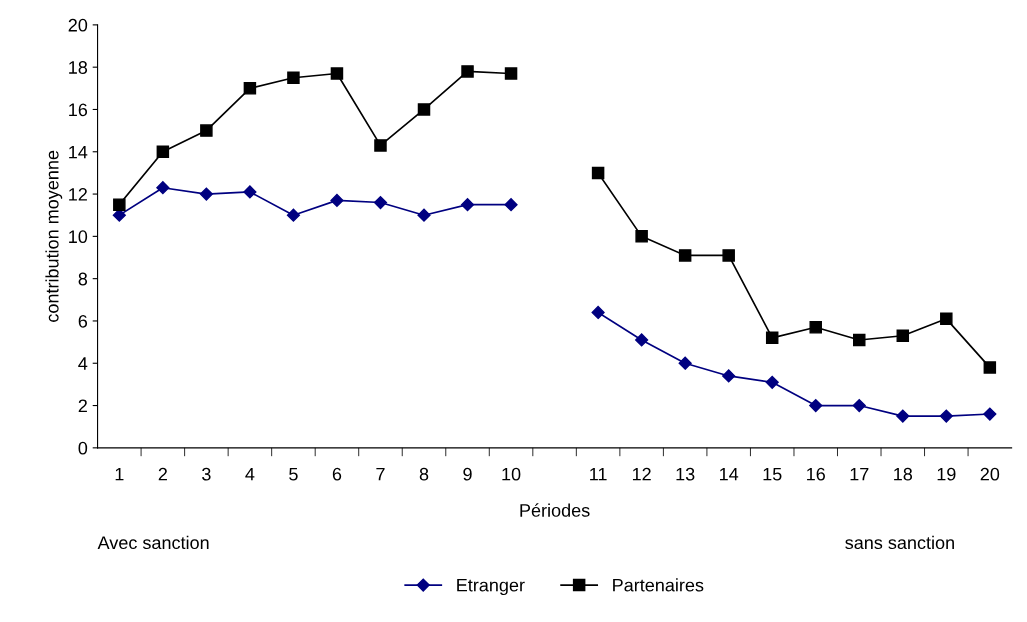  I want to click on x-tick-label: 19, so click(946, 474).